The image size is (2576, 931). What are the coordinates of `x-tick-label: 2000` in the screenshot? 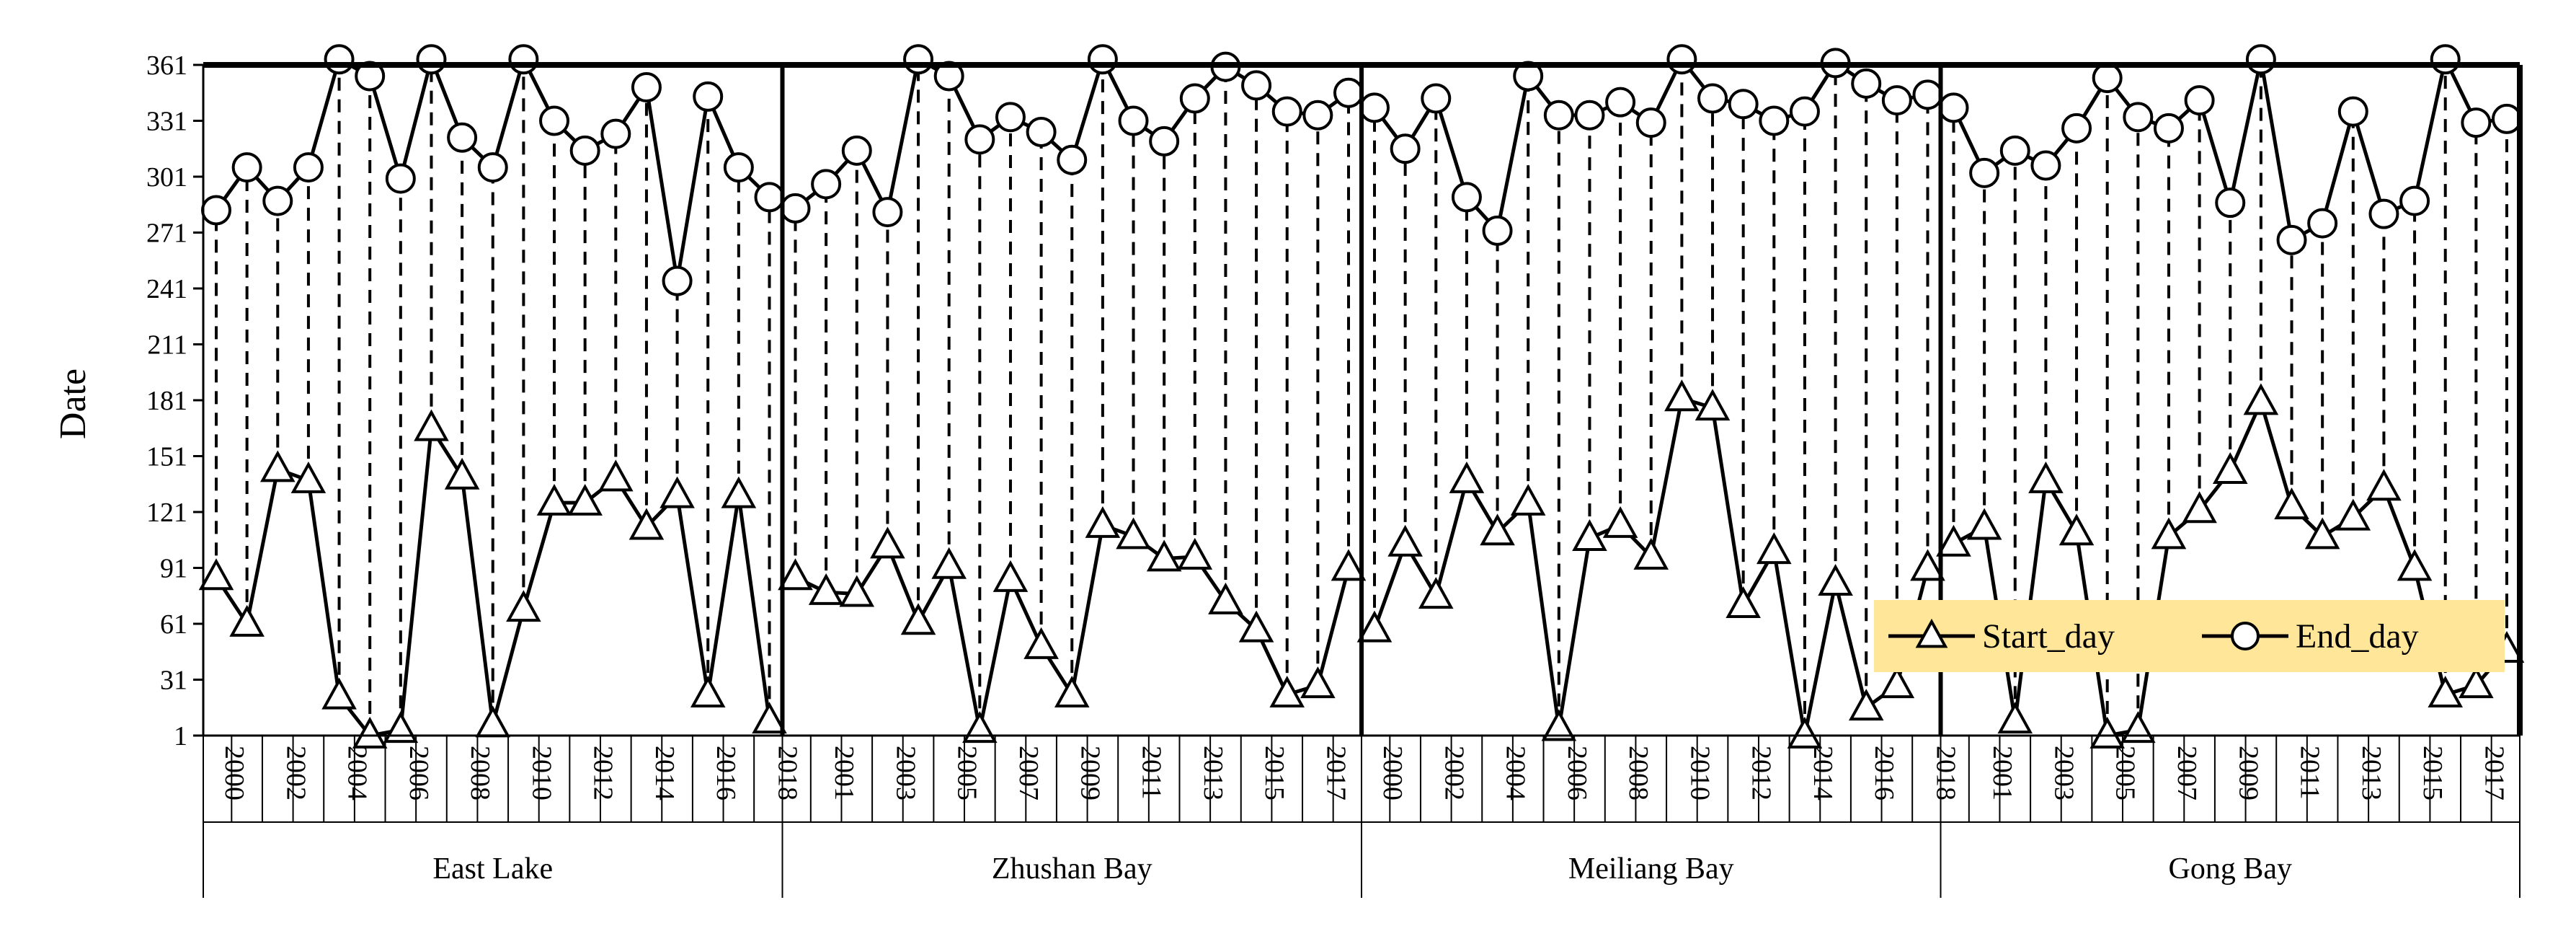 It's located at (1392, 773).